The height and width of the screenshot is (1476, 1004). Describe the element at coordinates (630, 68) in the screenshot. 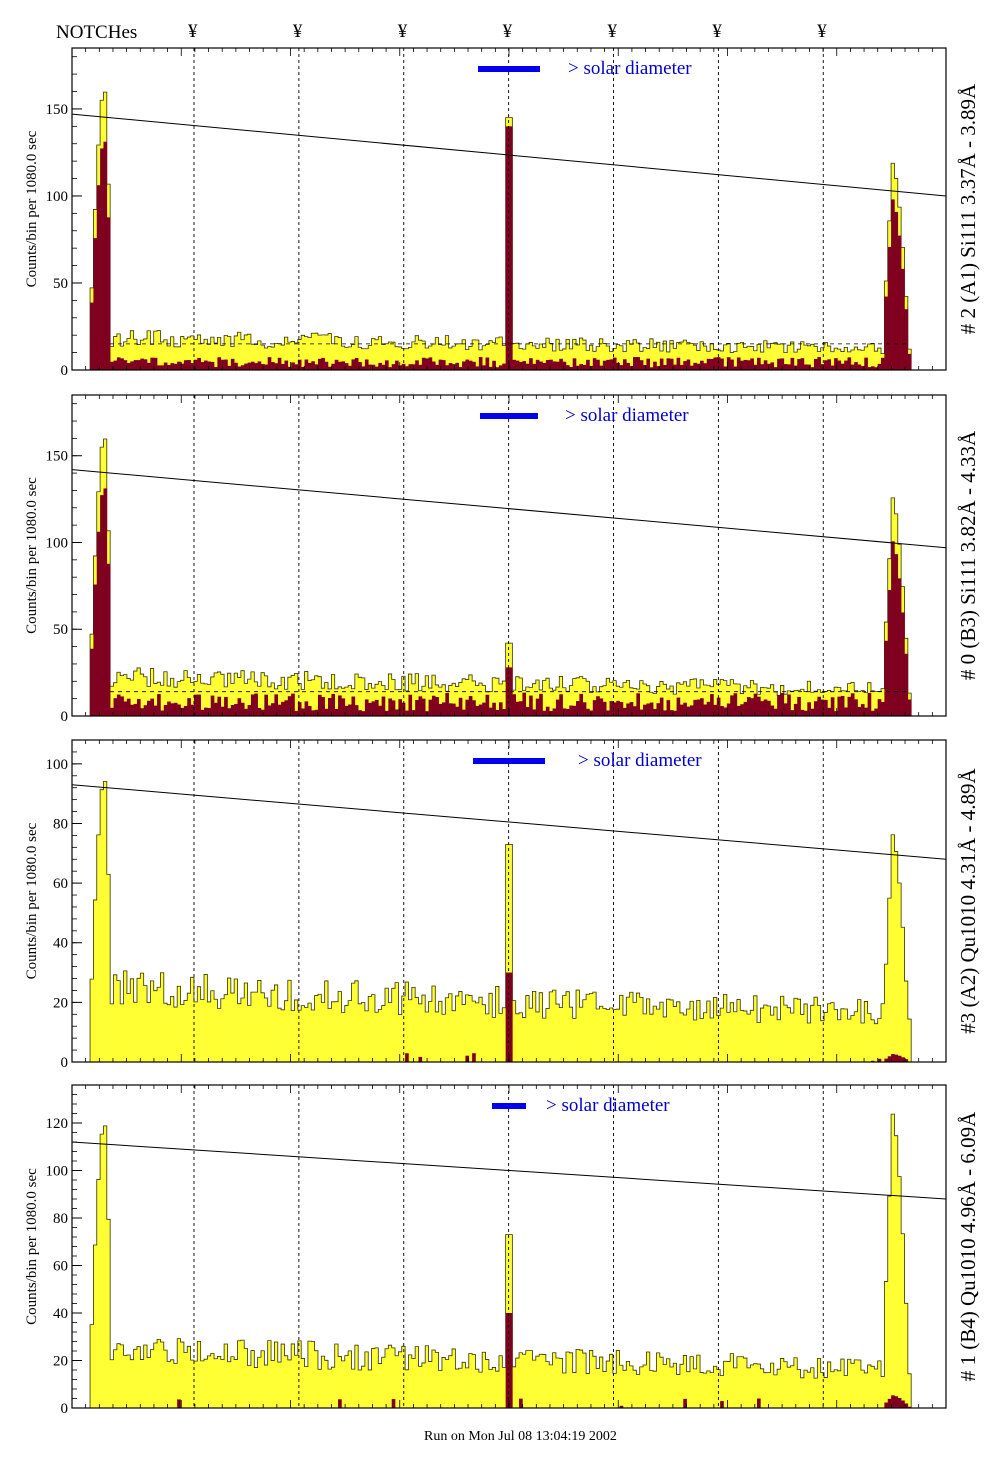

I see `legend-label: > solar diameter` at that location.